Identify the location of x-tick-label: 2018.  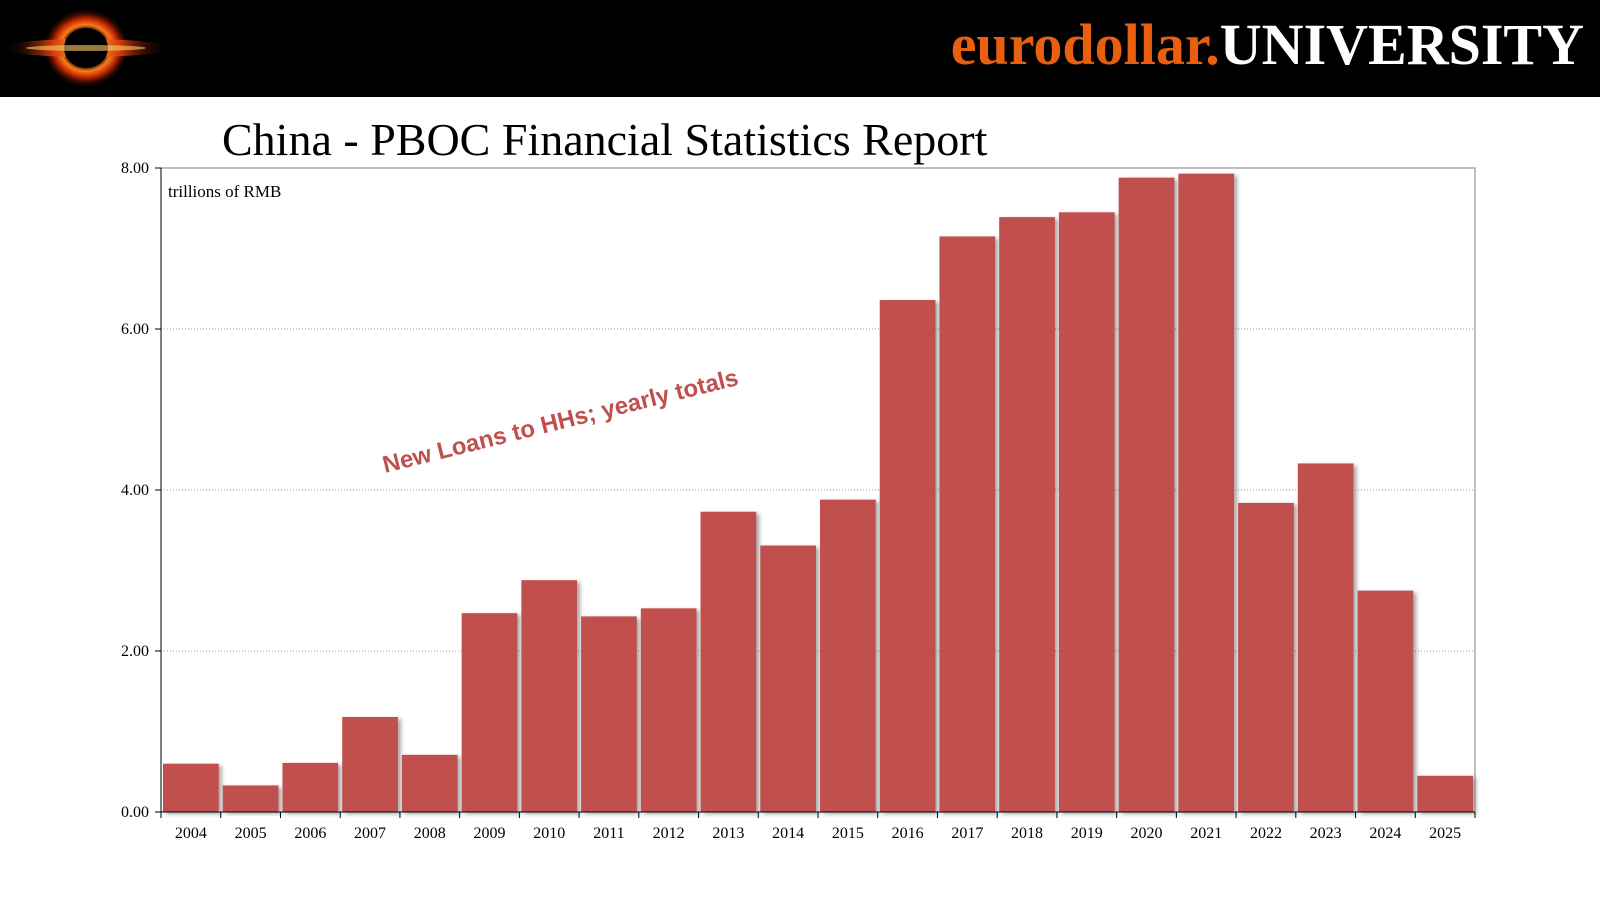
(1027, 833).